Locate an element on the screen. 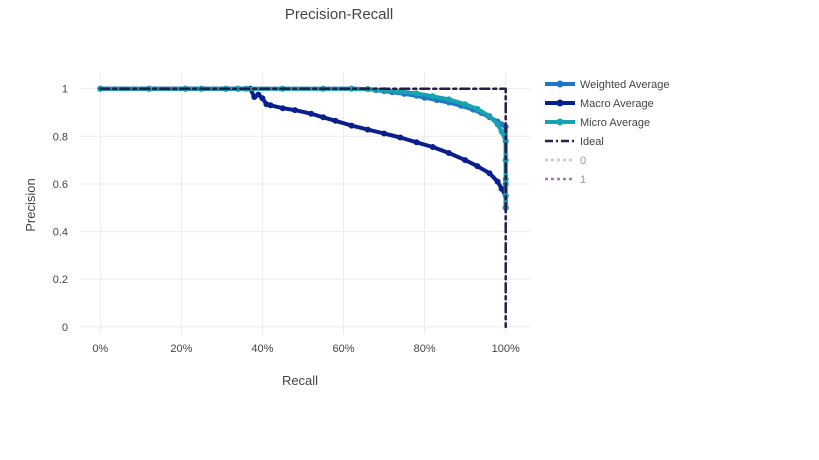 The width and height of the screenshot is (819, 460). legend-label: 0 is located at coordinates (583, 161).